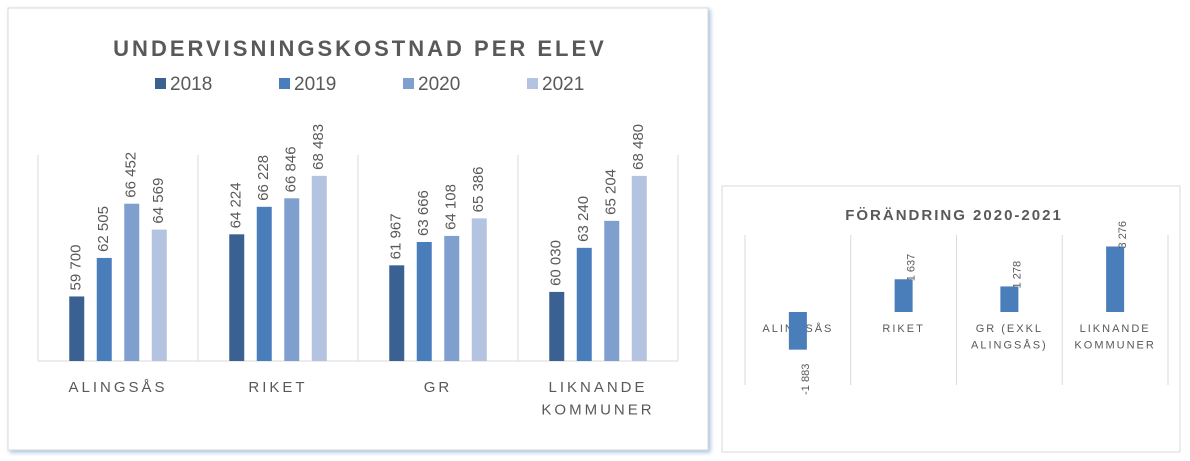  What do you see at coordinates (191, 84) in the screenshot?
I see `legend-label: 2018` at bounding box center [191, 84].